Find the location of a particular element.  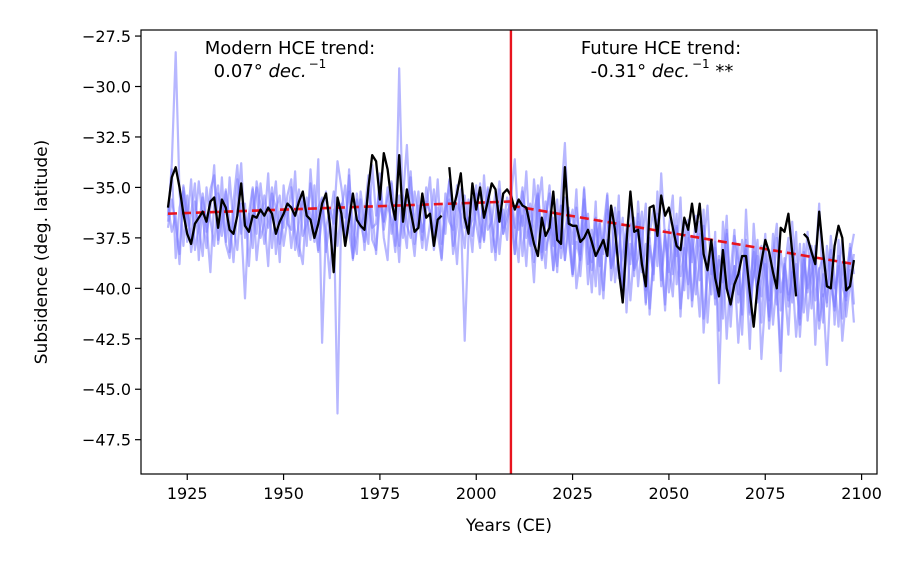

x-tick-label: 2000 is located at coordinates (476, 493).